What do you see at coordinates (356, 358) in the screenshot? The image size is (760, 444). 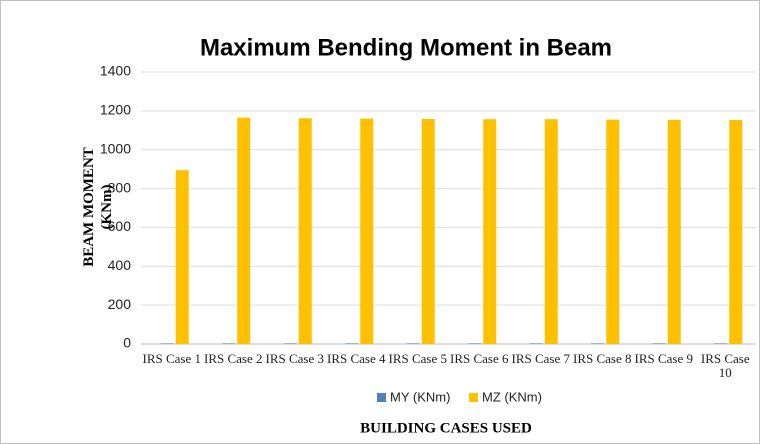 I see `x-tick-label: IRS Case 4` at bounding box center [356, 358].